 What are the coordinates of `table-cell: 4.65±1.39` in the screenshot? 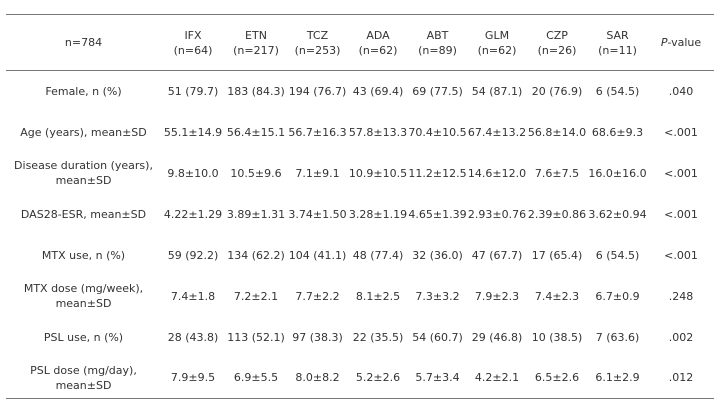 It's located at (437, 214).